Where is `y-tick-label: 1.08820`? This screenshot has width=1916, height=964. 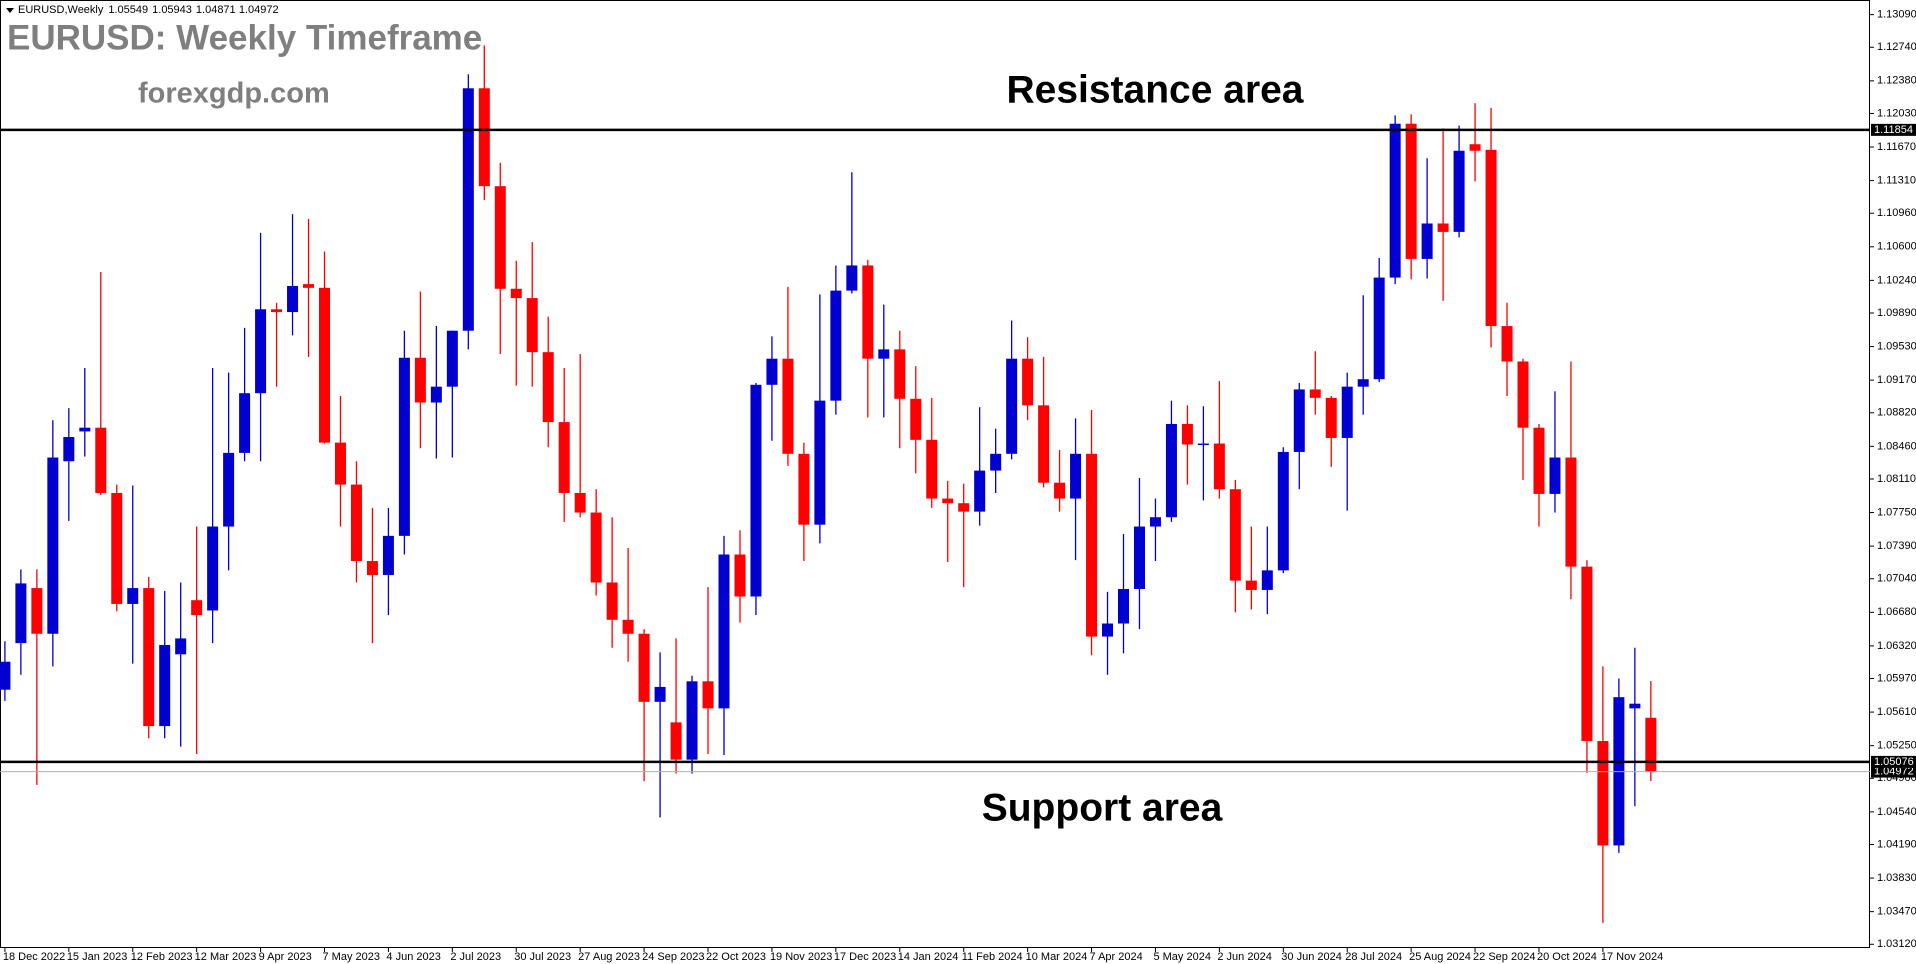 y-tick-label: 1.08820 is located at coordinates (1896, 413).